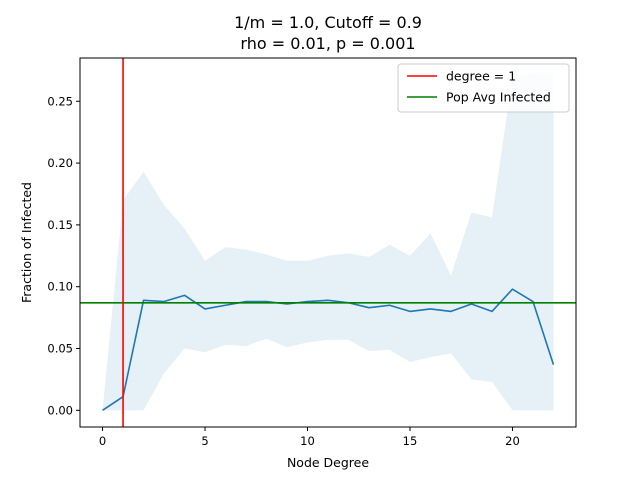 The width and height of the screenshot is (640, 480). I want to click on legend-label-pop-avg: Pop Avg Infected, so click(498, 97).